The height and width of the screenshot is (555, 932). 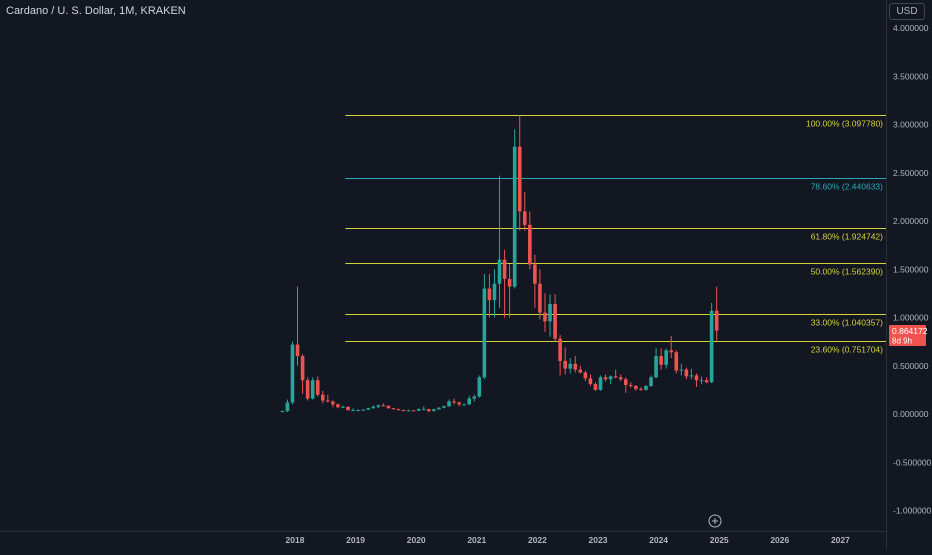 What do you see at coordinates (912, 462) in the screenshot?
I see `price-tick-label-9: -0.500000` at bounding box center [912, 462].